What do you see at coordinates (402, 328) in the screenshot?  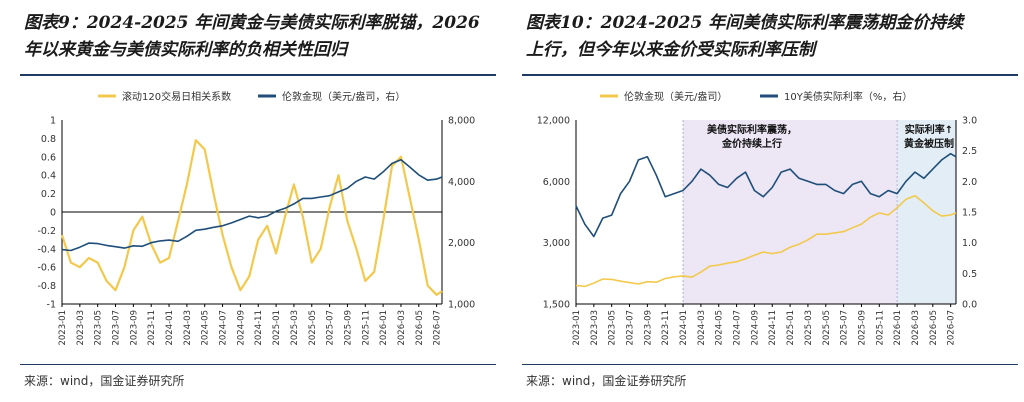 I see `left-x-tick-19: 2026-03` at bounding box center [402, 328].